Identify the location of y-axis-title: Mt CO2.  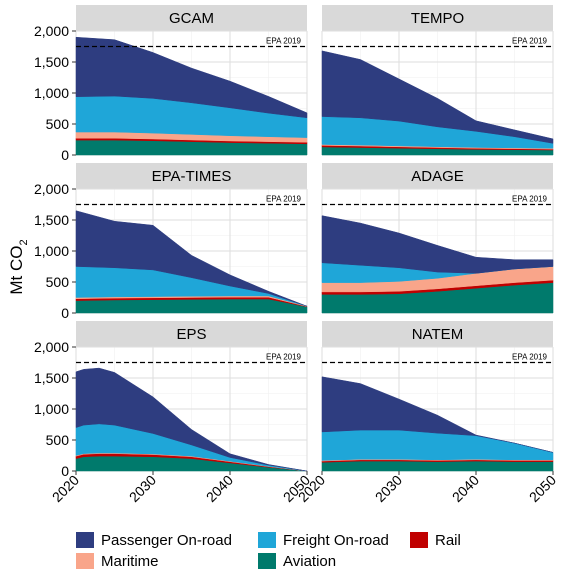
(18, 266).